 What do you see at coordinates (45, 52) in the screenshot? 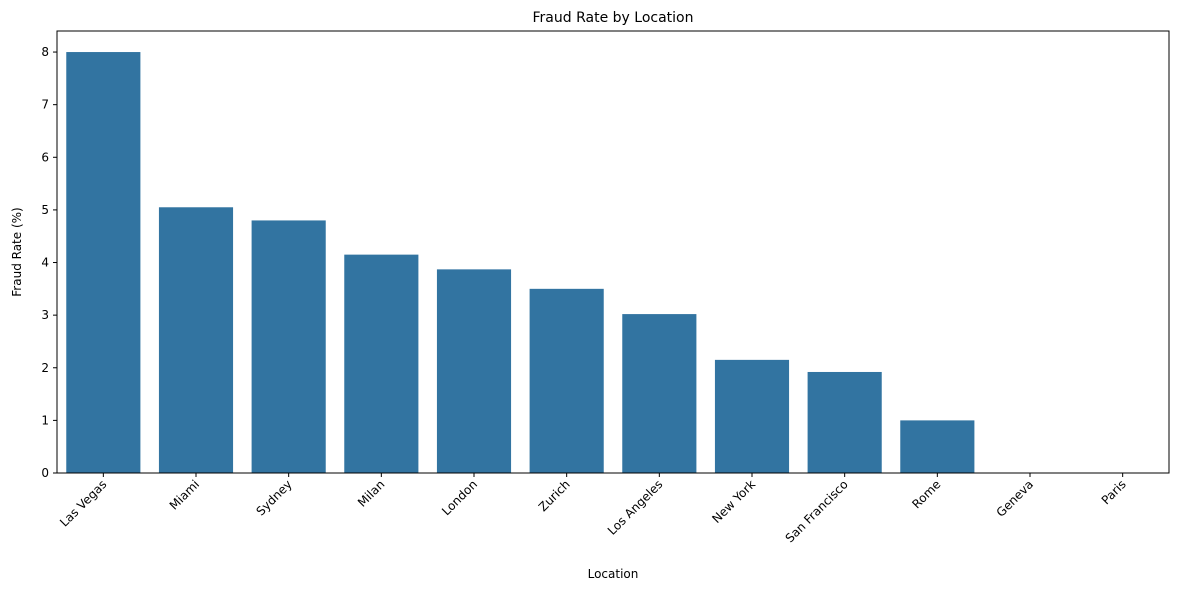
I see `y-tick-label: 8` at bounding box center [45, 52].